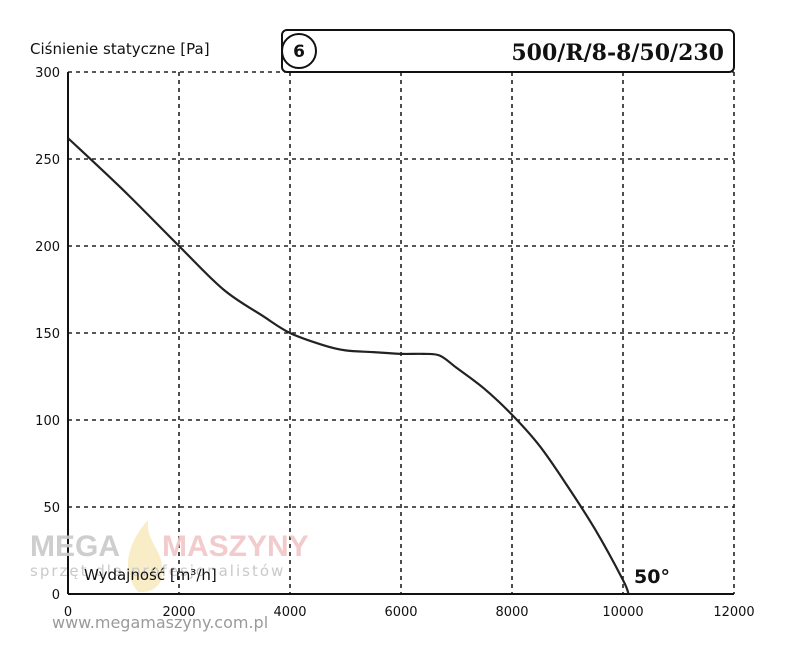 This screenshot has height=658, width=800. I want to click on x-tick-label: 12000, so click(733, 612).